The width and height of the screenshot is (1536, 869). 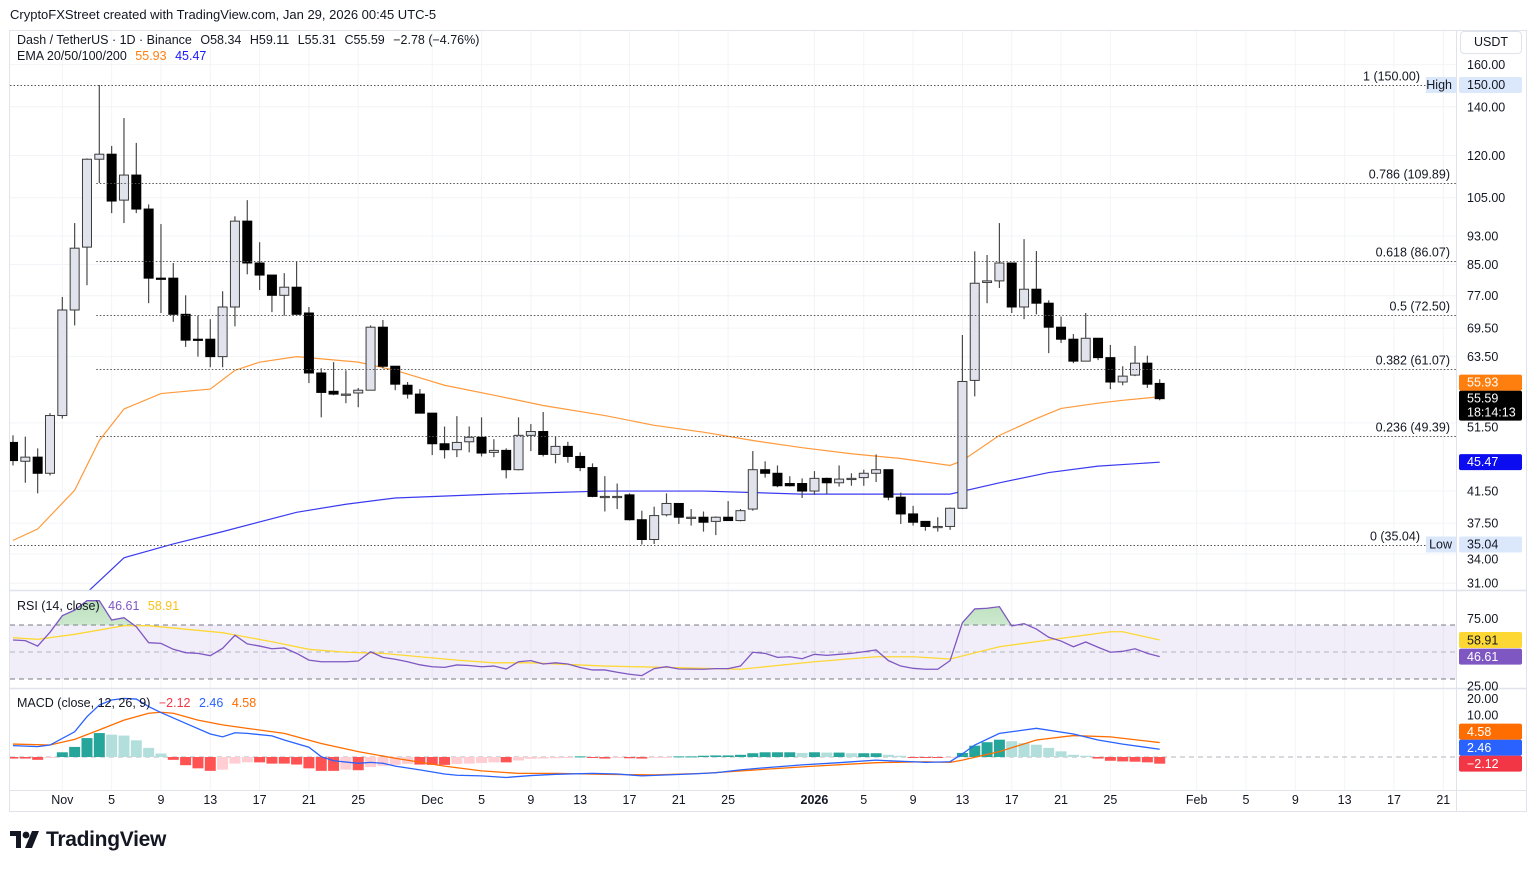 I want to click on ema-label: EMA 20/50/100/200, so click(x=72, y=56).